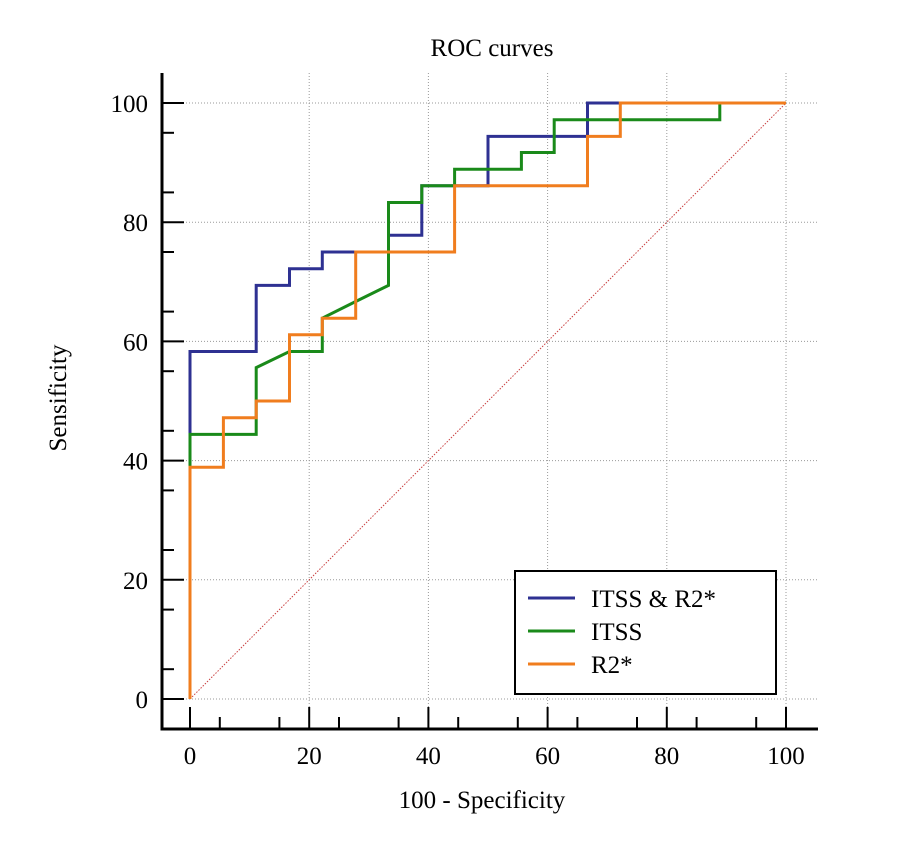  What do you see at coordinates (130, 104) in the screenshot?
I see `y-tick-label: 100` at bounding box center [130, 104].